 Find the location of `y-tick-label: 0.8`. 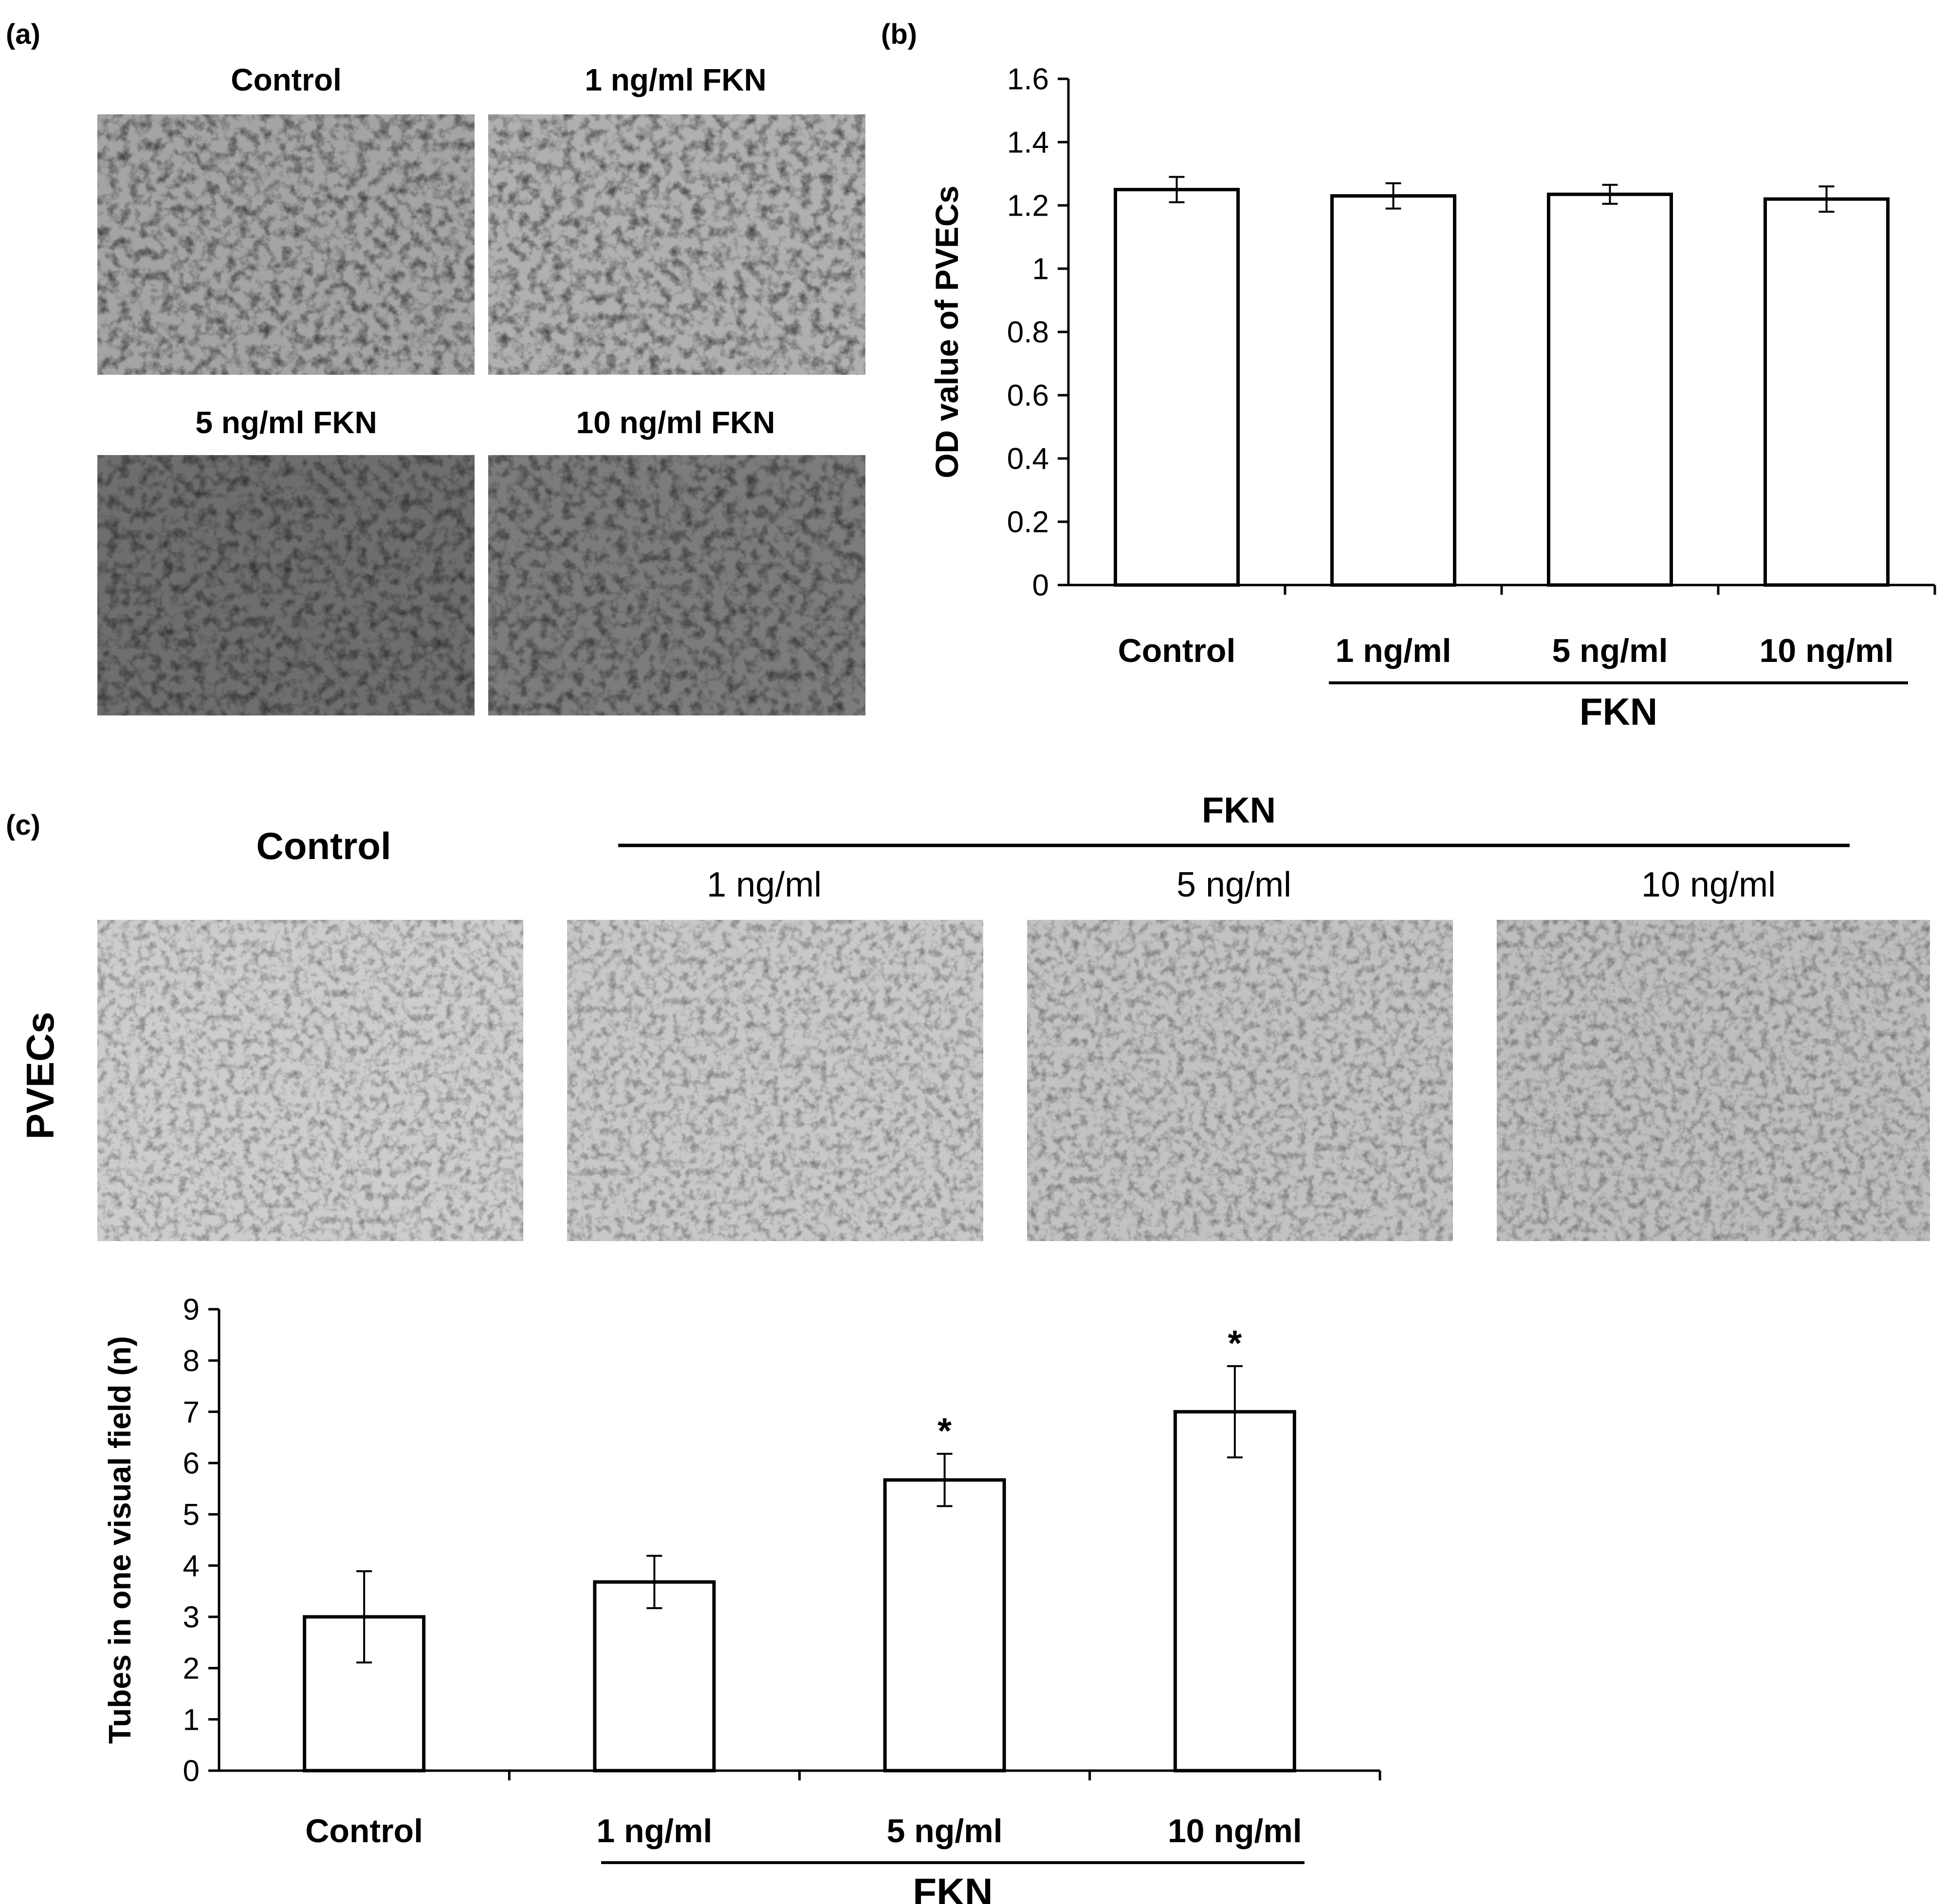

y-tick-label: 0.8 is located at coordinates (1028, 332).